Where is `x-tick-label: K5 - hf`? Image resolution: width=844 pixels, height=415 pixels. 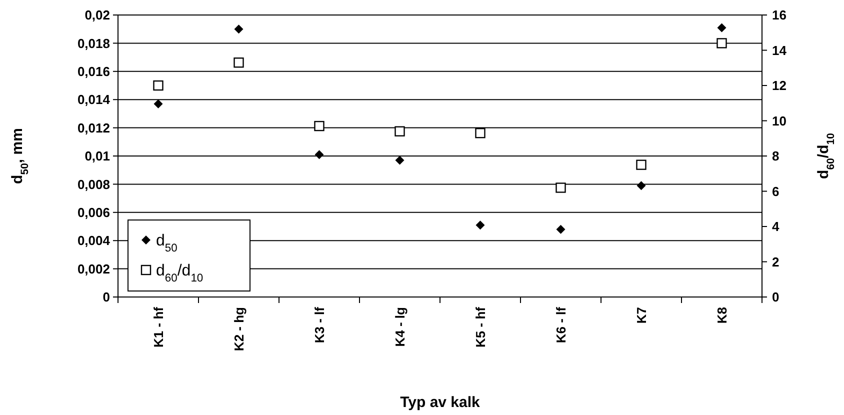 x-tick-label: K5 - hf is located at coordinates (480, 327).